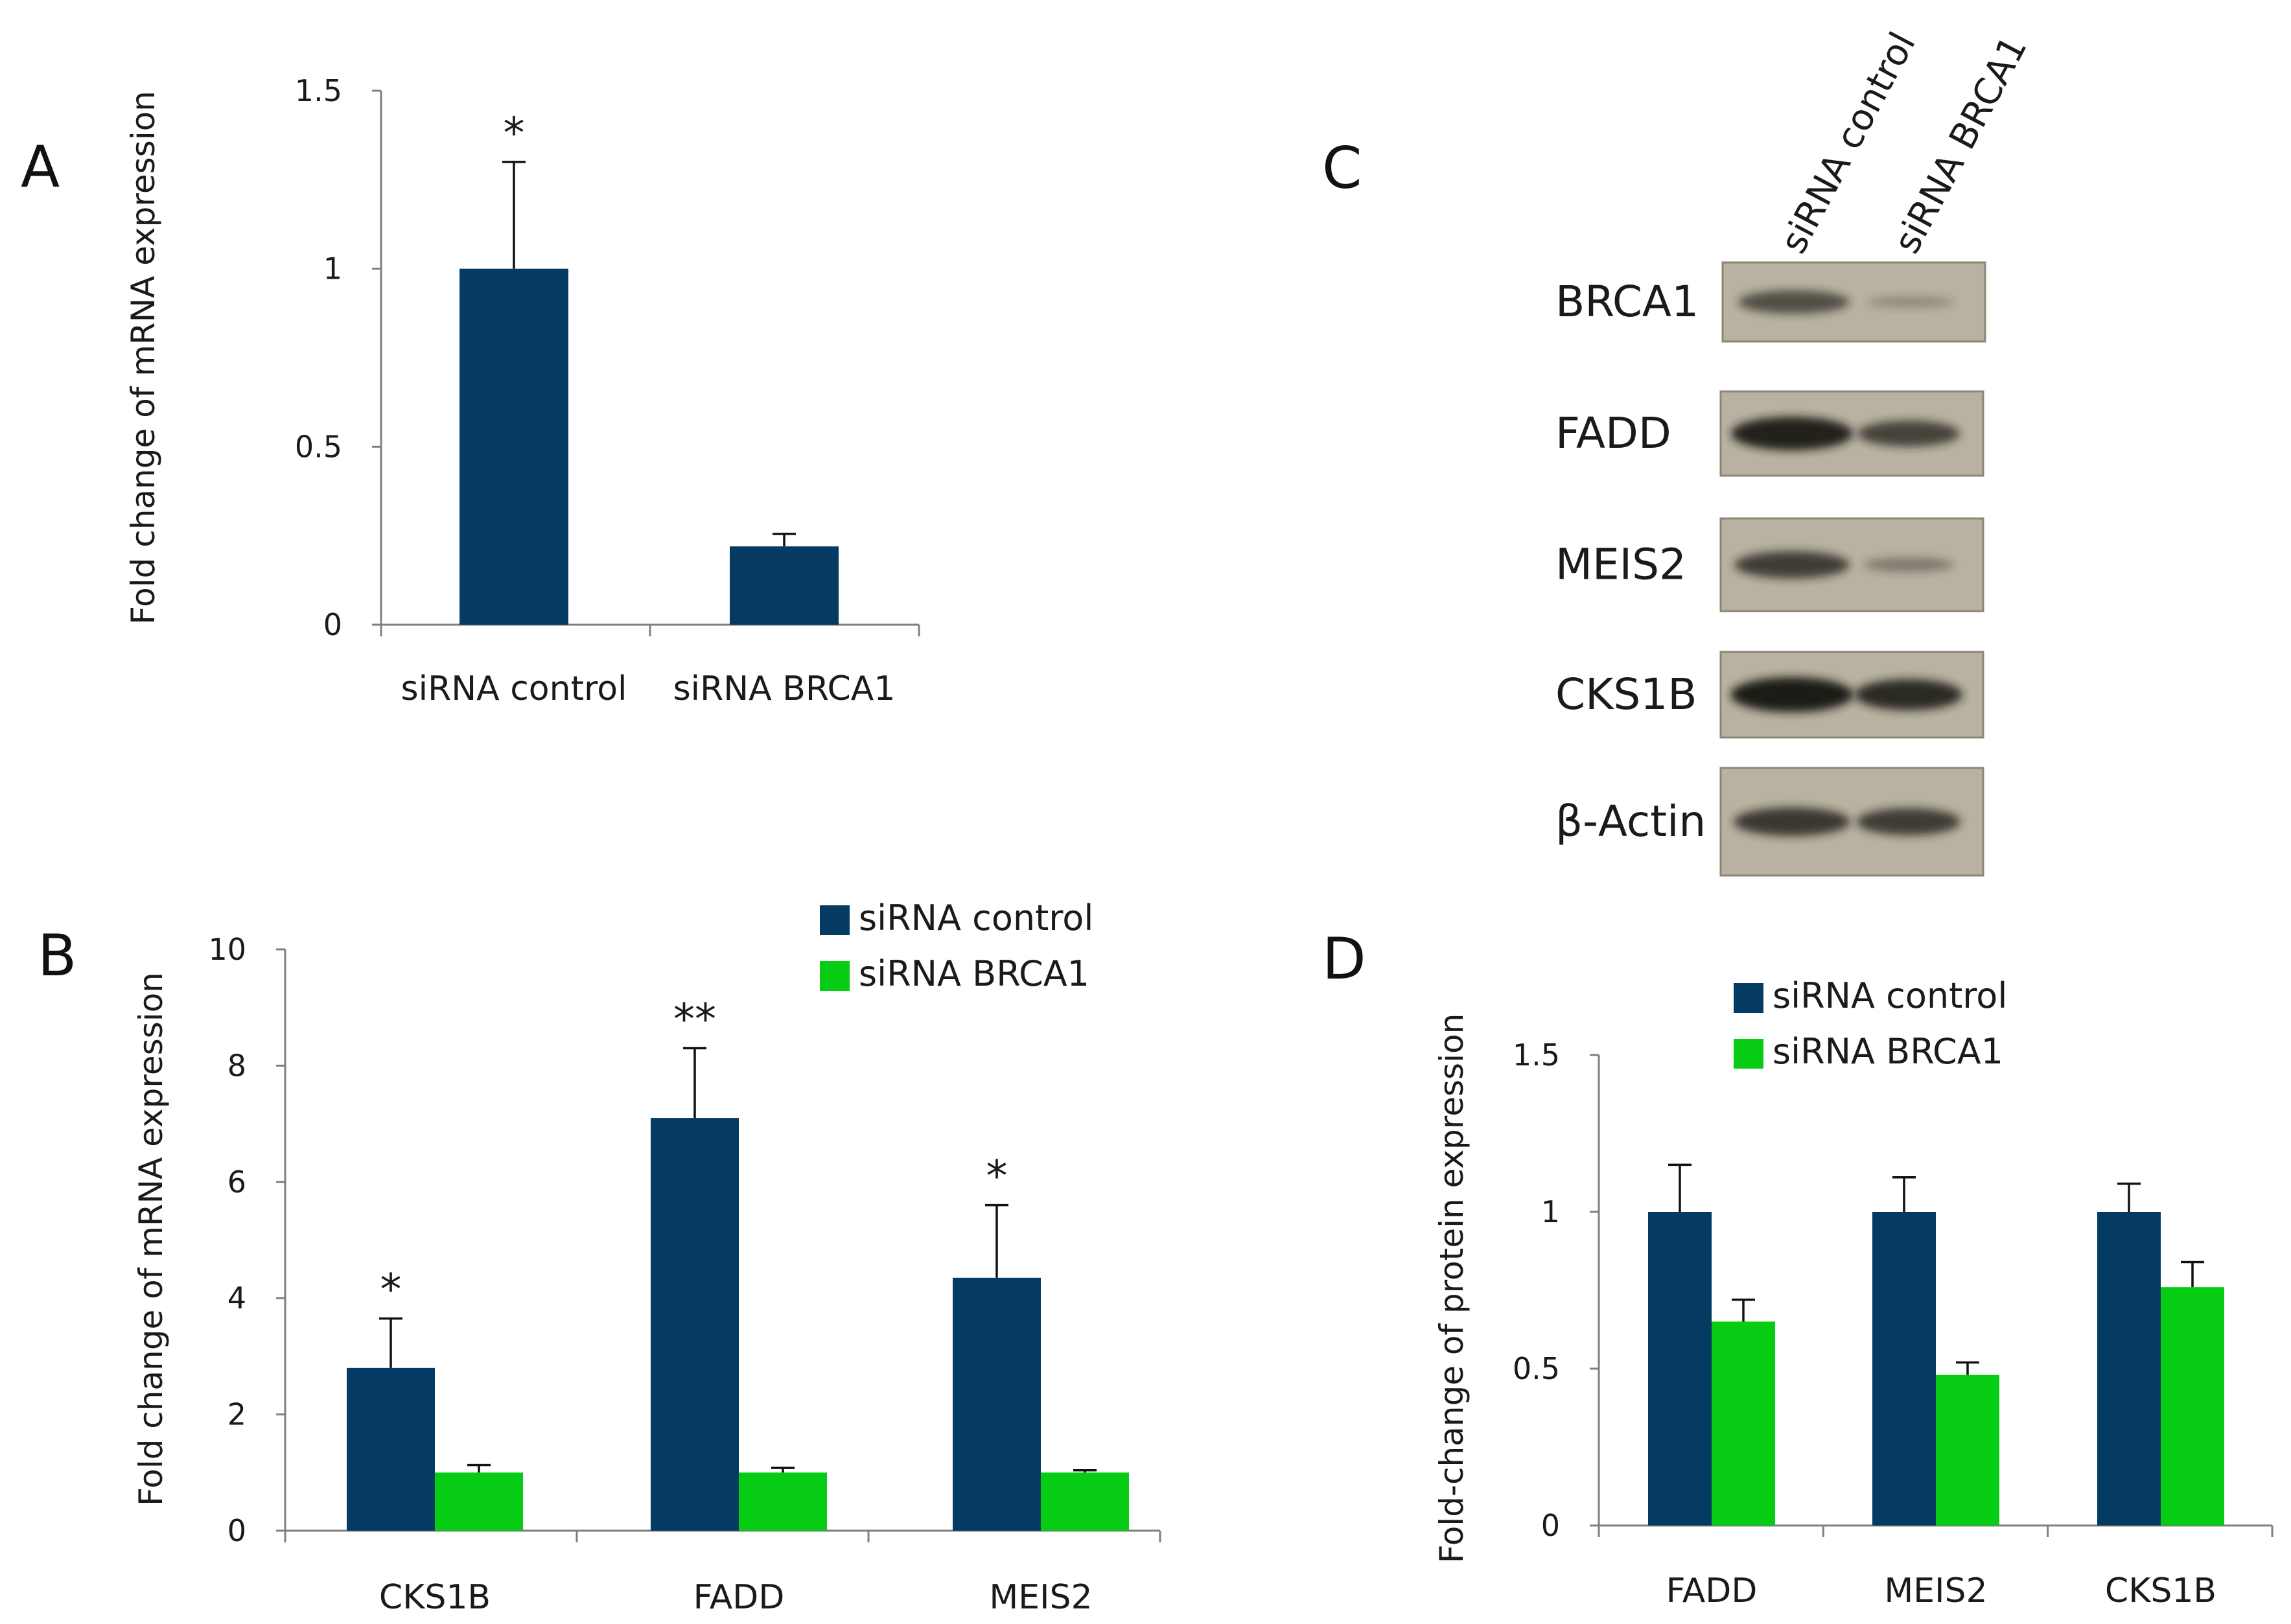 This screenshot has width=2291, height=1624. I want to click on y-tick-label: 2, so click(236, 1414).